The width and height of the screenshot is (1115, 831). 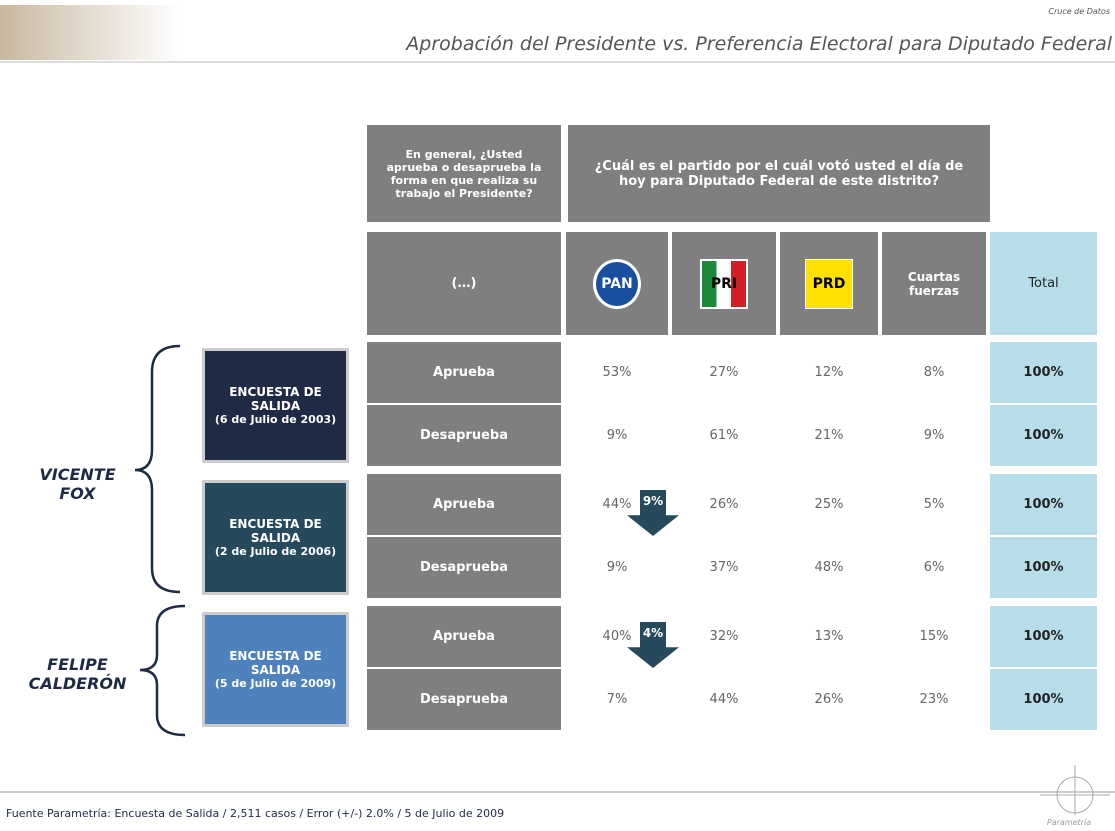 What do you see at coordinates (934, 699) in the screenshot?
I see `value-cell: 23%` at bounding box center [934, 699].